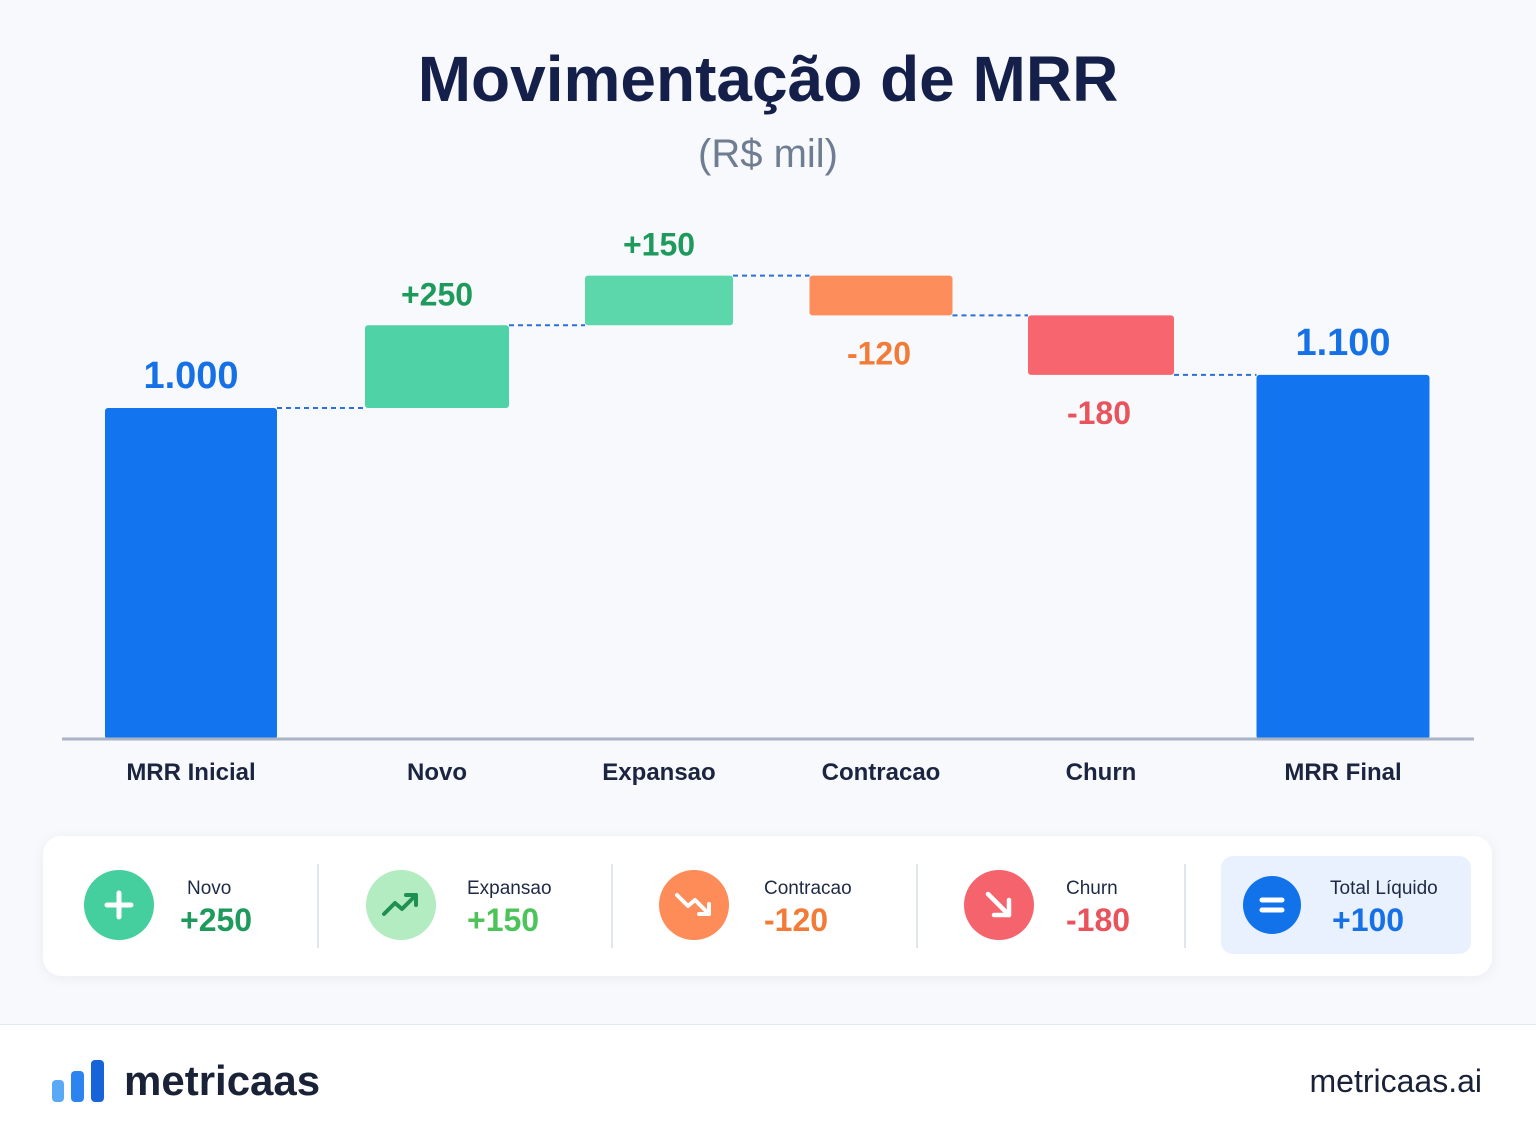  What do you see at coordinates (209, 888) in the screenshot?
I see `summary-label: Novo` at bounding box center [209, 888].